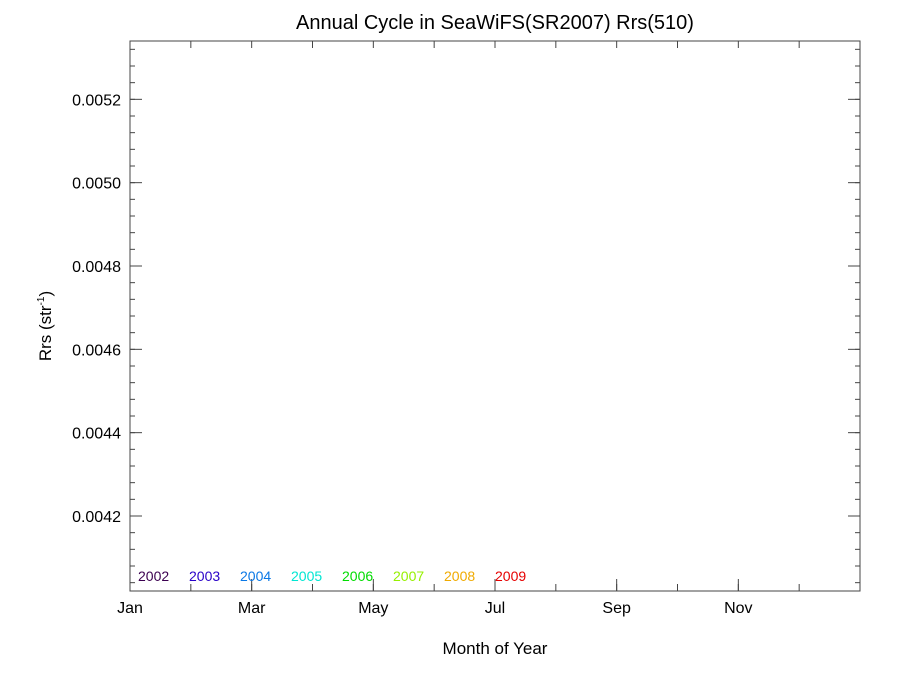 The width and height of the screenshot is (900, 675). Describe the element at coordinates (96, 350) in the screenshot. I see `y-tick-label: 0.0046` at that location.